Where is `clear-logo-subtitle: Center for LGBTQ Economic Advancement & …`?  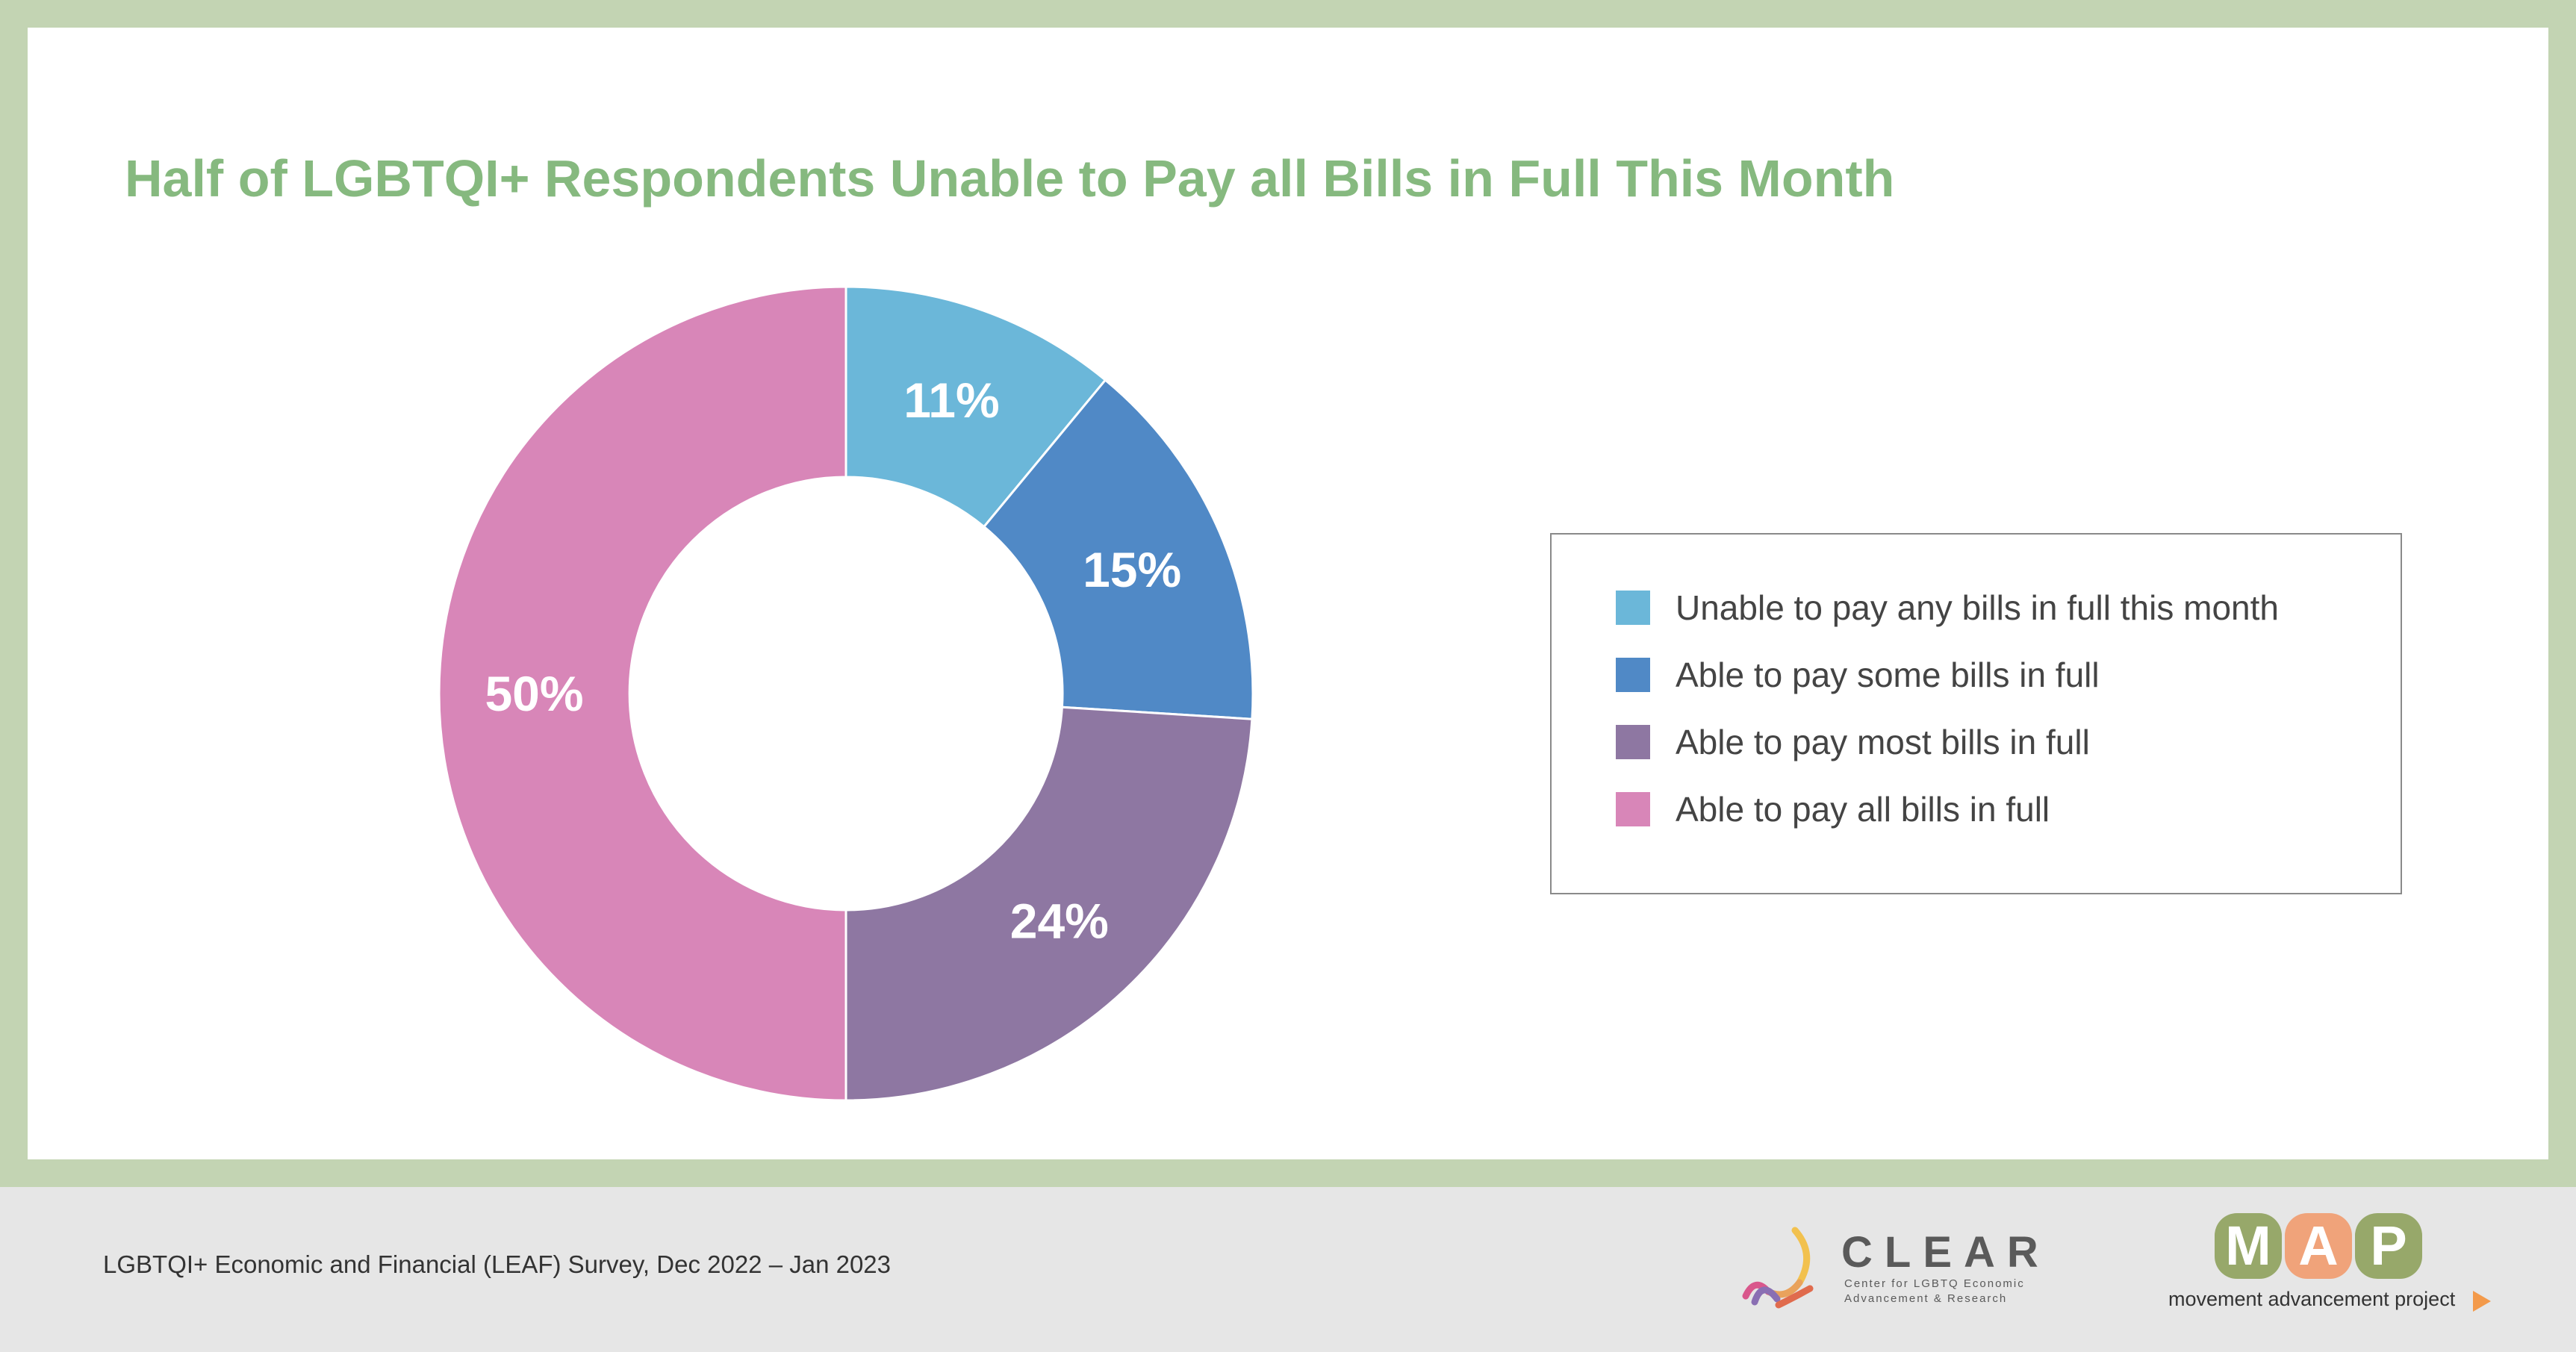 clear-logo-subtitle: Center for LGBTQ Economic Advancement & … is located at coordinates (1948, 1291).